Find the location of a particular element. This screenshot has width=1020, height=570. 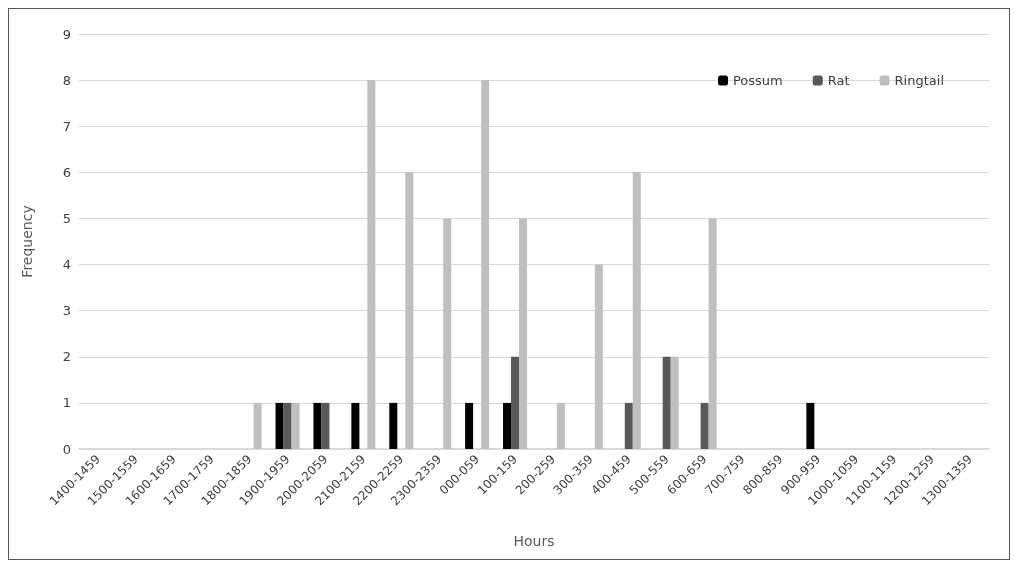

y-tick-label: 3 is located at coordinates (66, 311).